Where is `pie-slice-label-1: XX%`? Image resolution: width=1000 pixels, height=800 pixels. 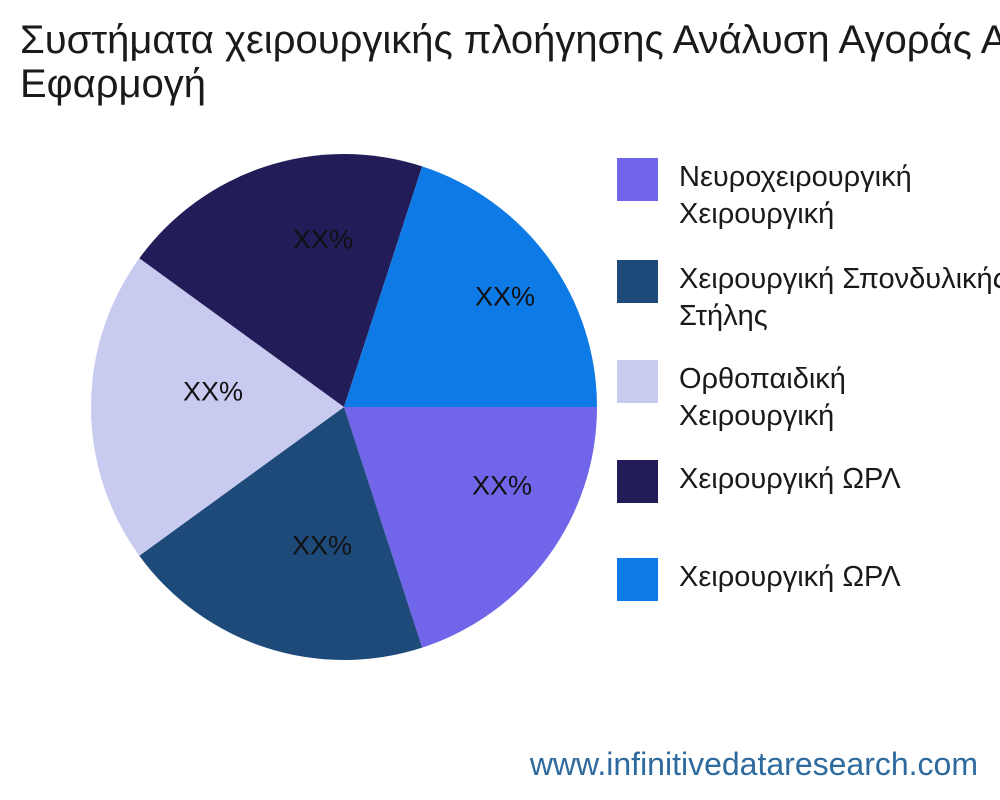 pie-slice-label-1: XX% is located at coordinates (322, 545).